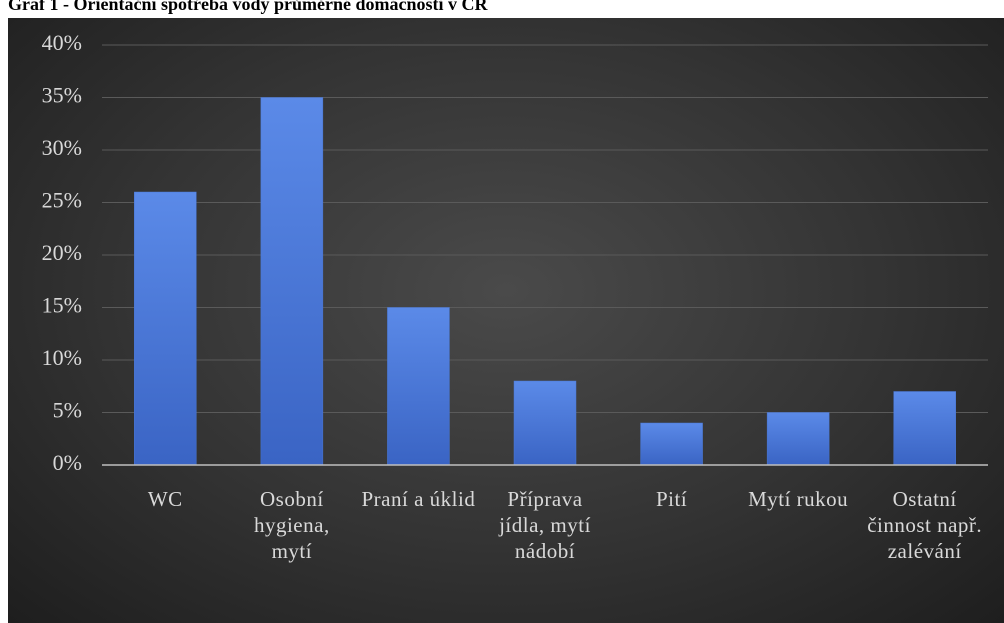 This screenshot has height=623, width=1004. What do you see at coordinates (62, 252) in the screenshot?
I see `y-tick-label: 20%` at bounding box center [62, 252].